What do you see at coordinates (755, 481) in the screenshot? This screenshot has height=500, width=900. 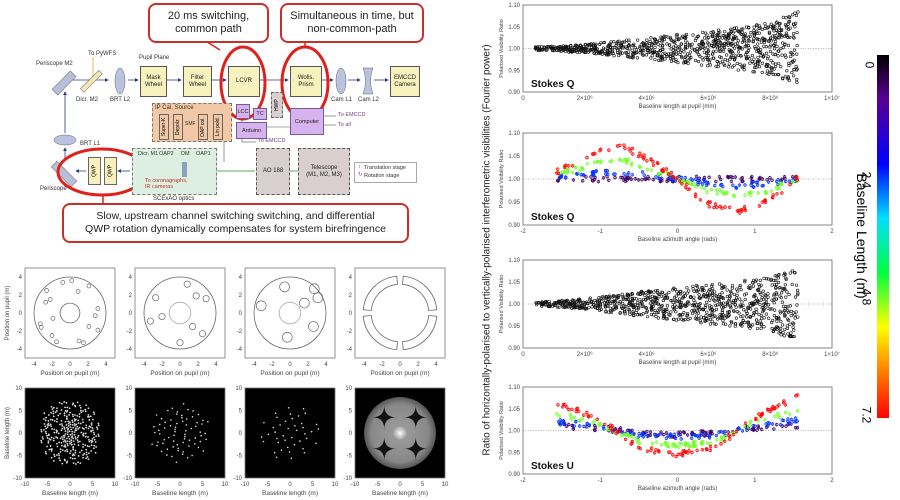 I see `x-tick-label: 1` at bounding box center [755, 481].